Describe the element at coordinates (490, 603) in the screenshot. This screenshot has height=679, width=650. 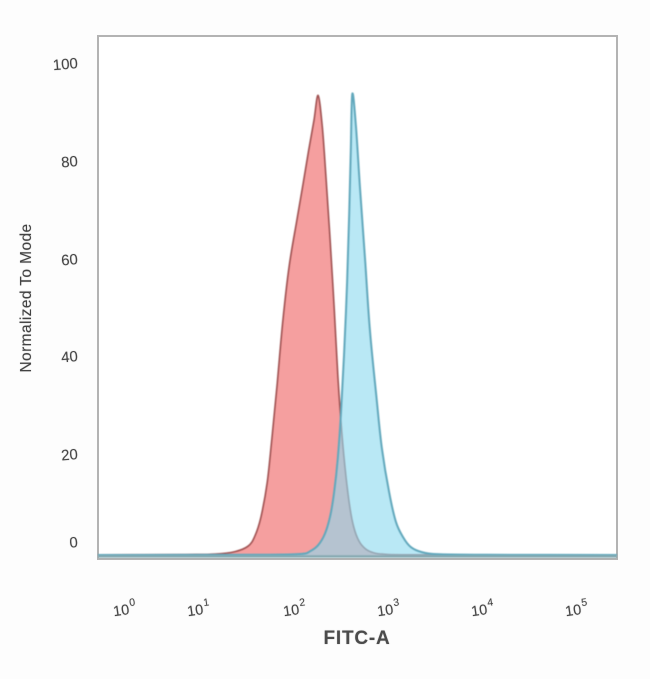
I see `x-tick-exponent: 4` at that location.